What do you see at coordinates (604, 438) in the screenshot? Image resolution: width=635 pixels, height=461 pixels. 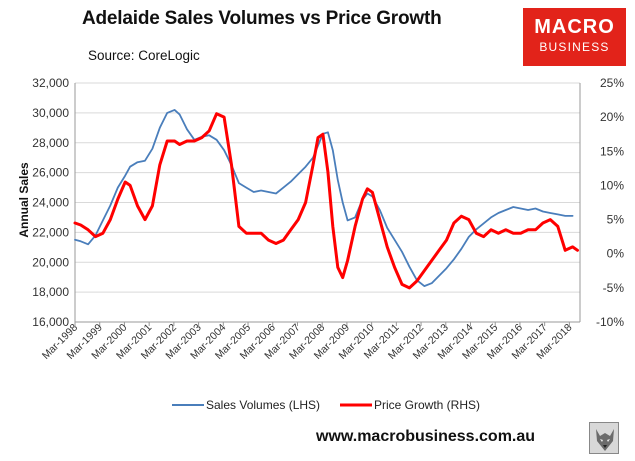 I see `wolf-logo-icon` at bounding box center [604, 438].